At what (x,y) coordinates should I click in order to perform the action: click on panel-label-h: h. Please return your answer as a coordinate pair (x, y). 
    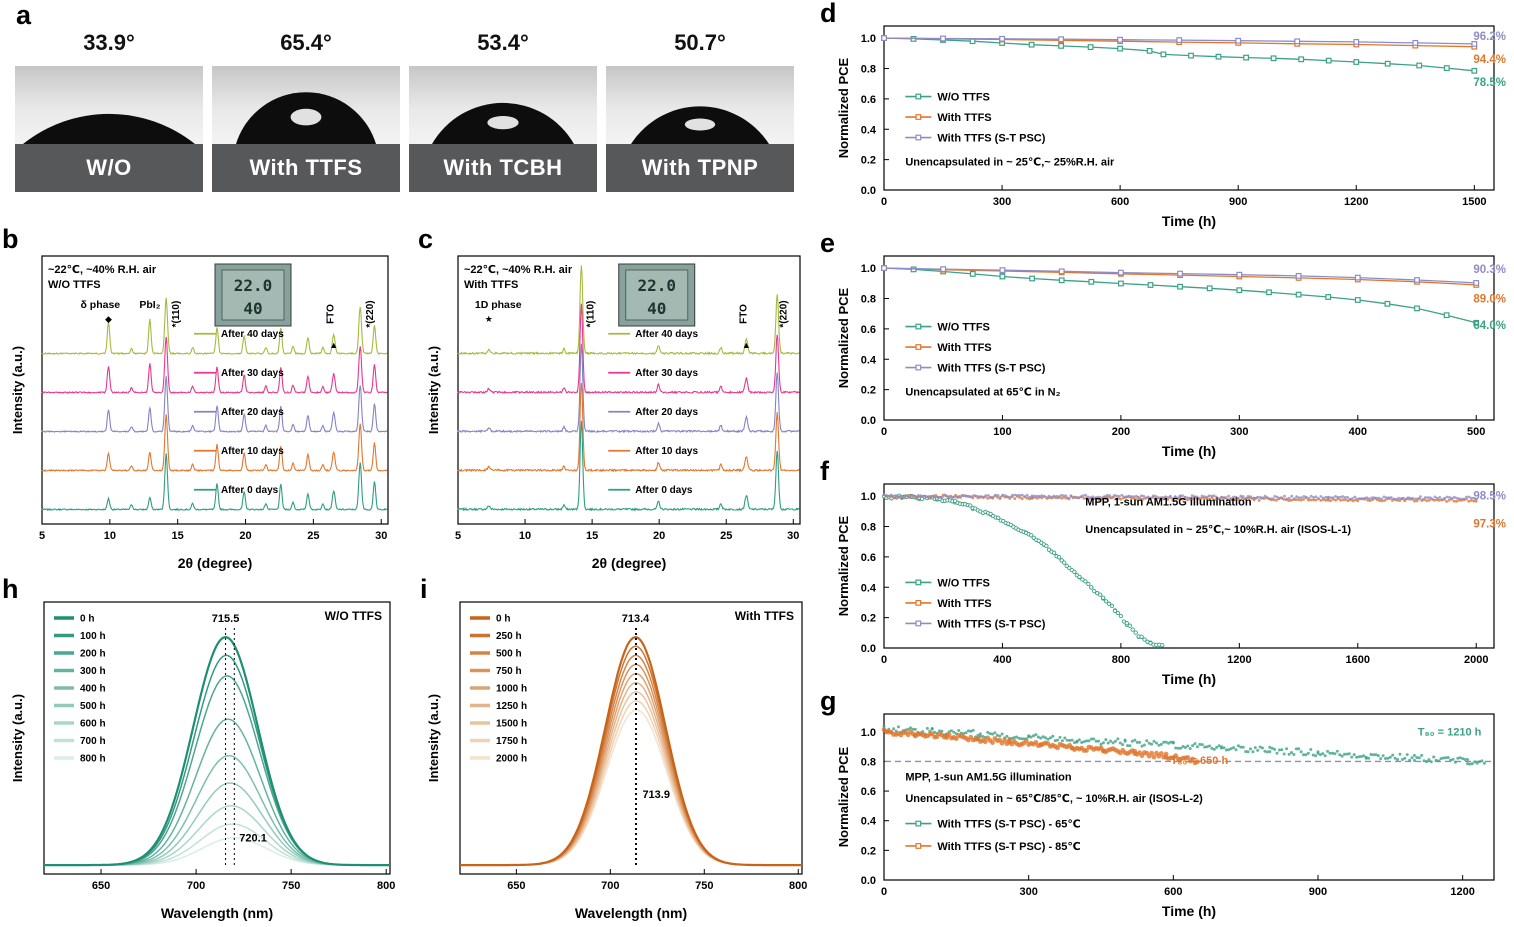
    Looking at the image, I should click on (10, 589).